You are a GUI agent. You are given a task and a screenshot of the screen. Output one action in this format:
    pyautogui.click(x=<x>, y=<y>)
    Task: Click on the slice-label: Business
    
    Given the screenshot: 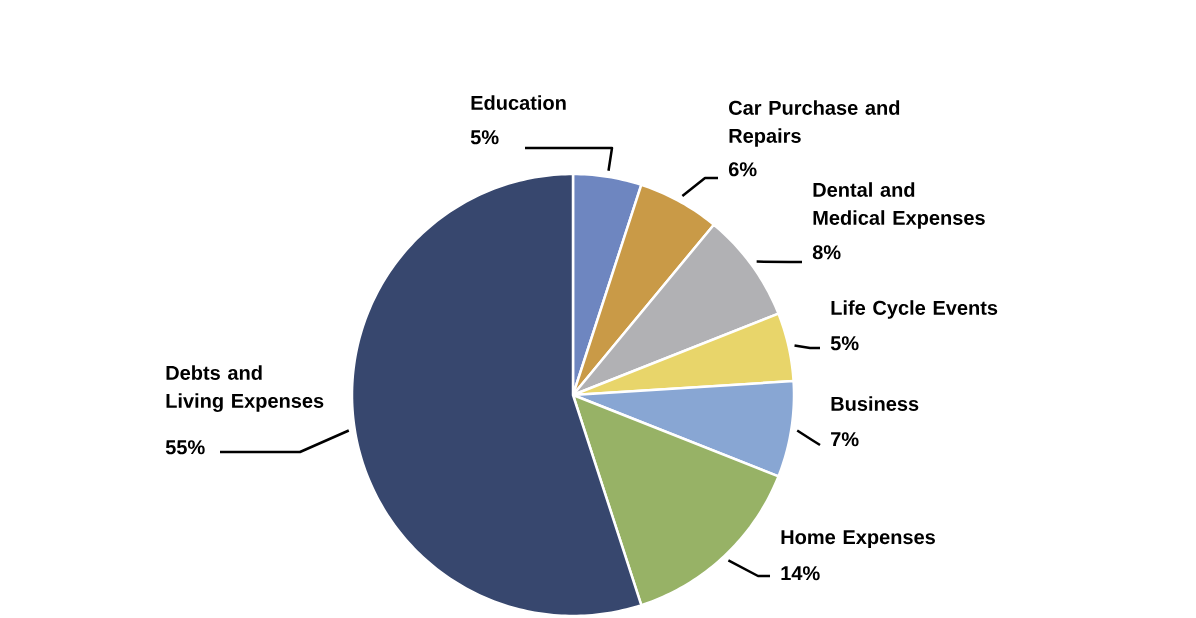 What is the action you would take?
    pyautogui.click(x=875, y=403)
    